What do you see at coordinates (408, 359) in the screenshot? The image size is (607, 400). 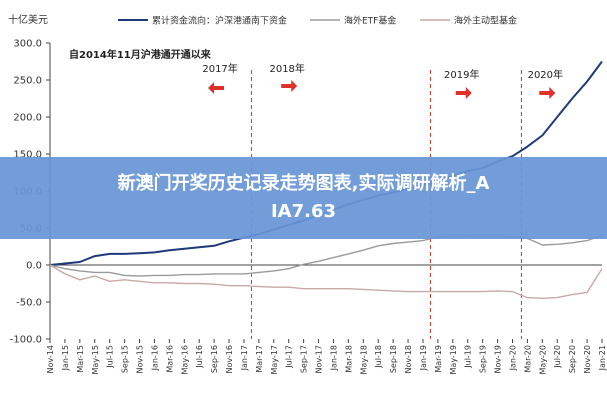 I see `x-tick-label: Nov-18` at bounding box center [408, 359].